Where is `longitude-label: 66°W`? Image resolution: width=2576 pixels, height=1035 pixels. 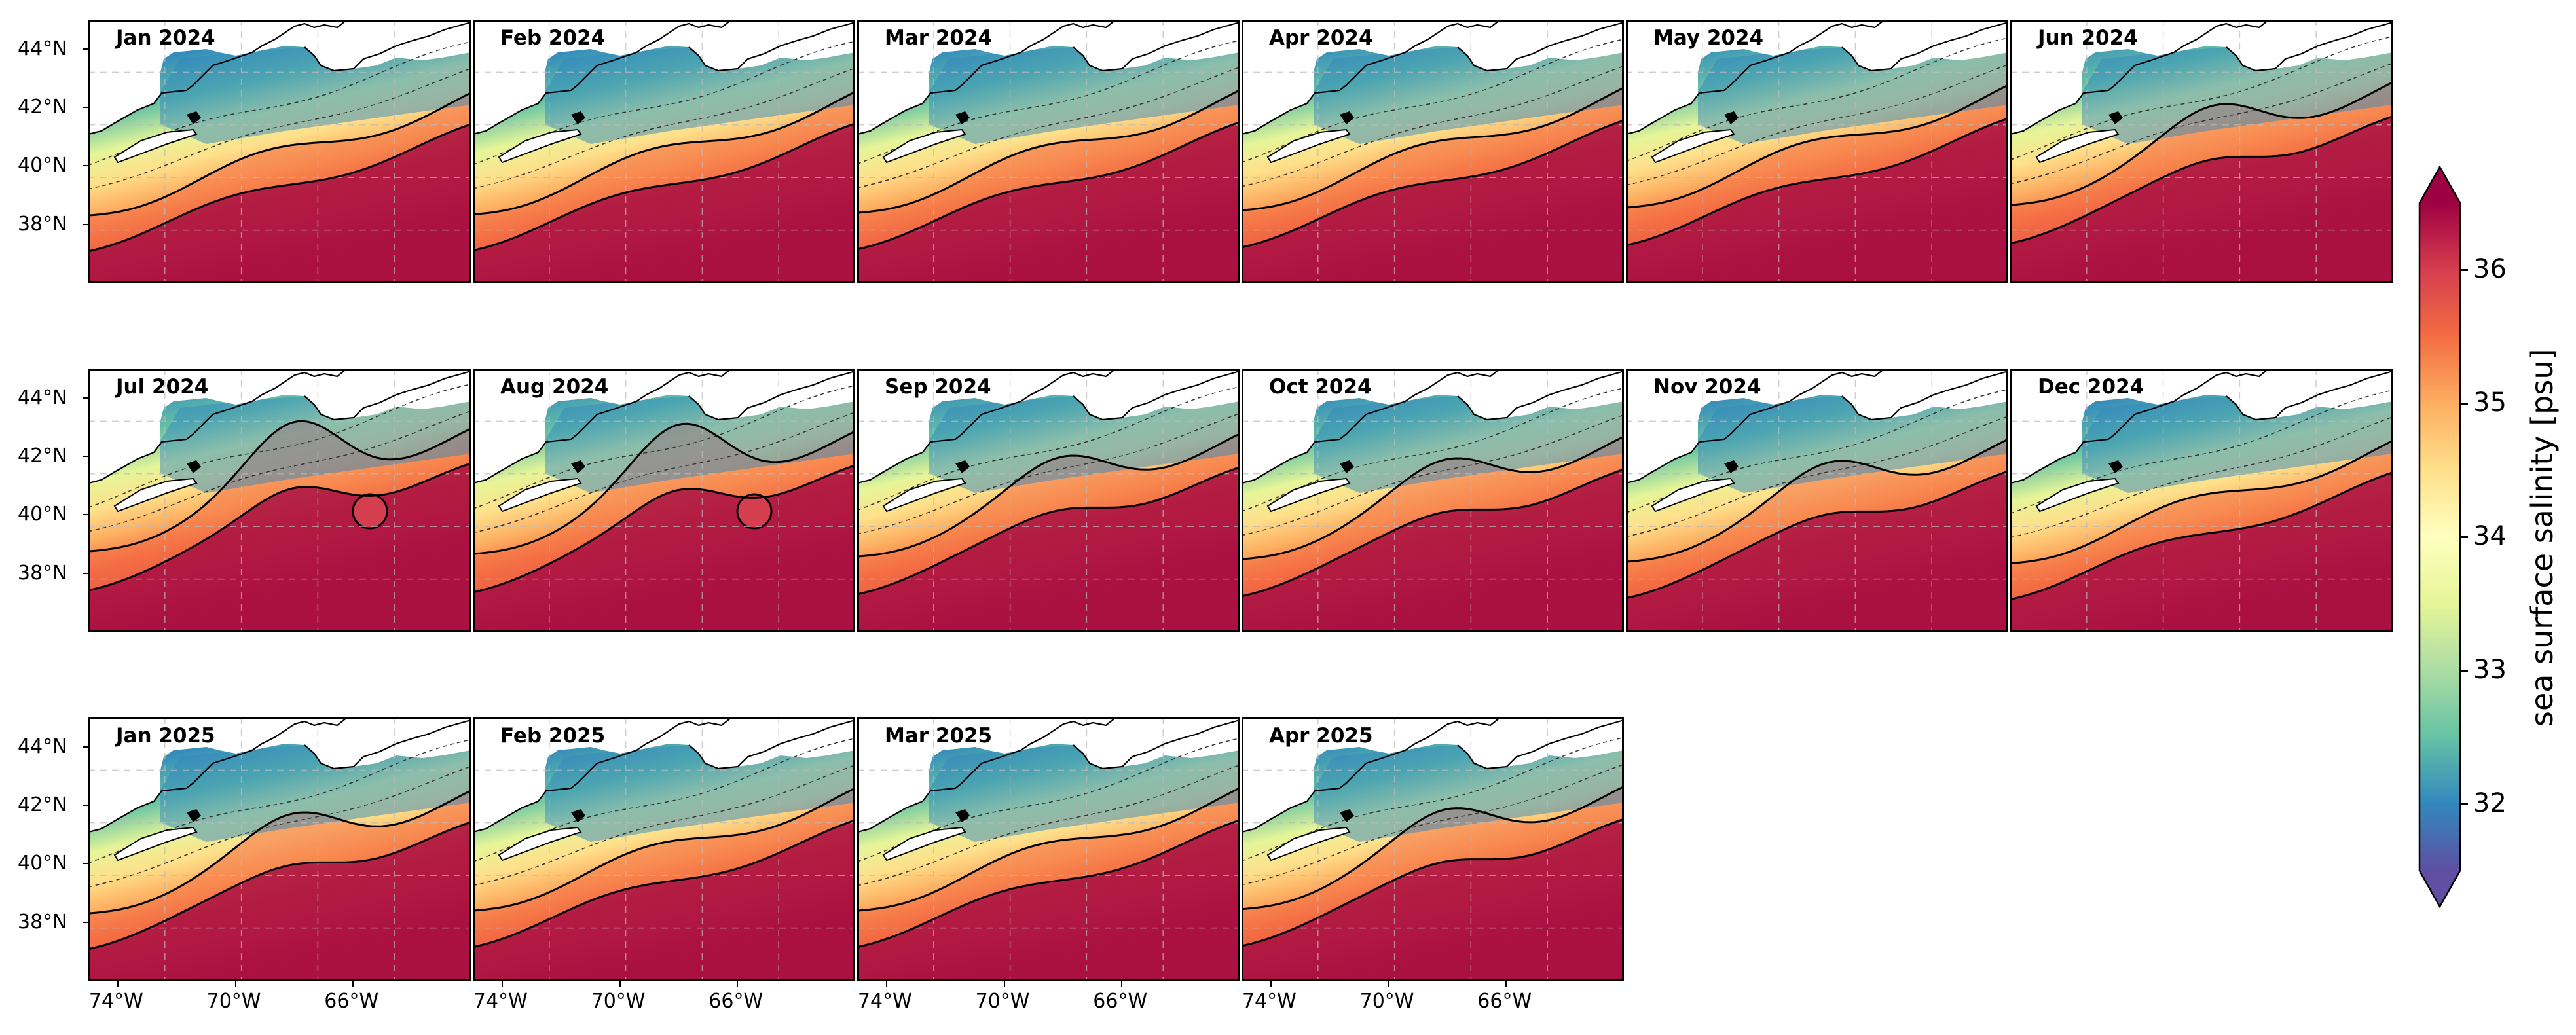 longitude-label: 66°W is located at coordinates (351, 1001).